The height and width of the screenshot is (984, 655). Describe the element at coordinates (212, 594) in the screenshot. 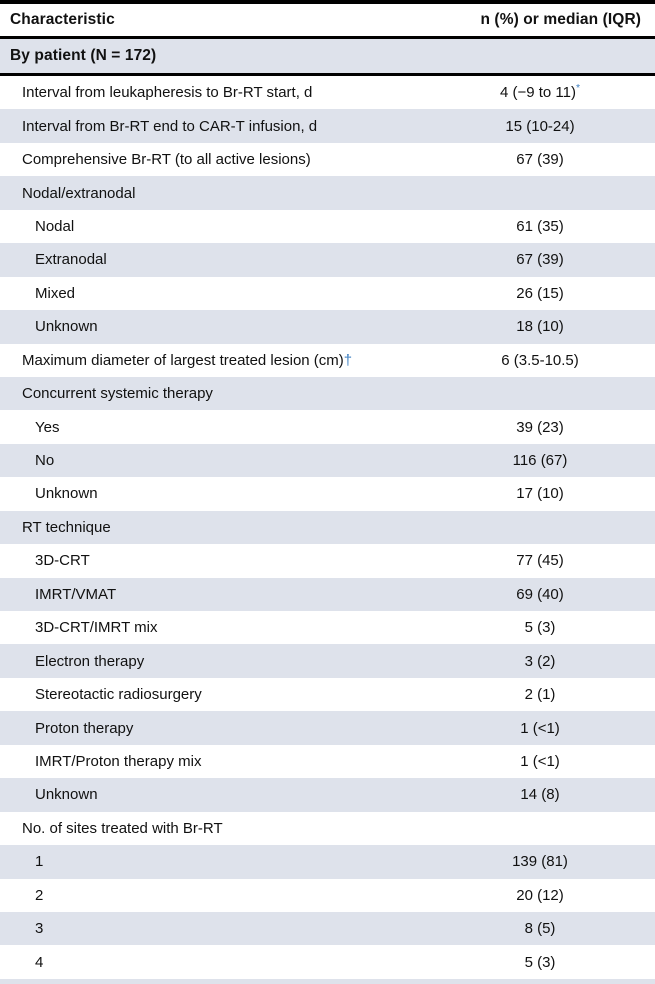

I see `characteristic-cell: IMRT/VMAT` at that location.